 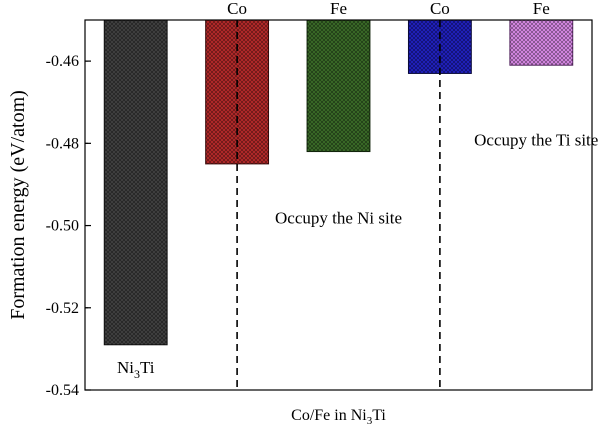 What do you see at coordinates (379, 415) in the screenshot?
I see `x-axis-label-tail: Ti` at bounding box center [379, 415].